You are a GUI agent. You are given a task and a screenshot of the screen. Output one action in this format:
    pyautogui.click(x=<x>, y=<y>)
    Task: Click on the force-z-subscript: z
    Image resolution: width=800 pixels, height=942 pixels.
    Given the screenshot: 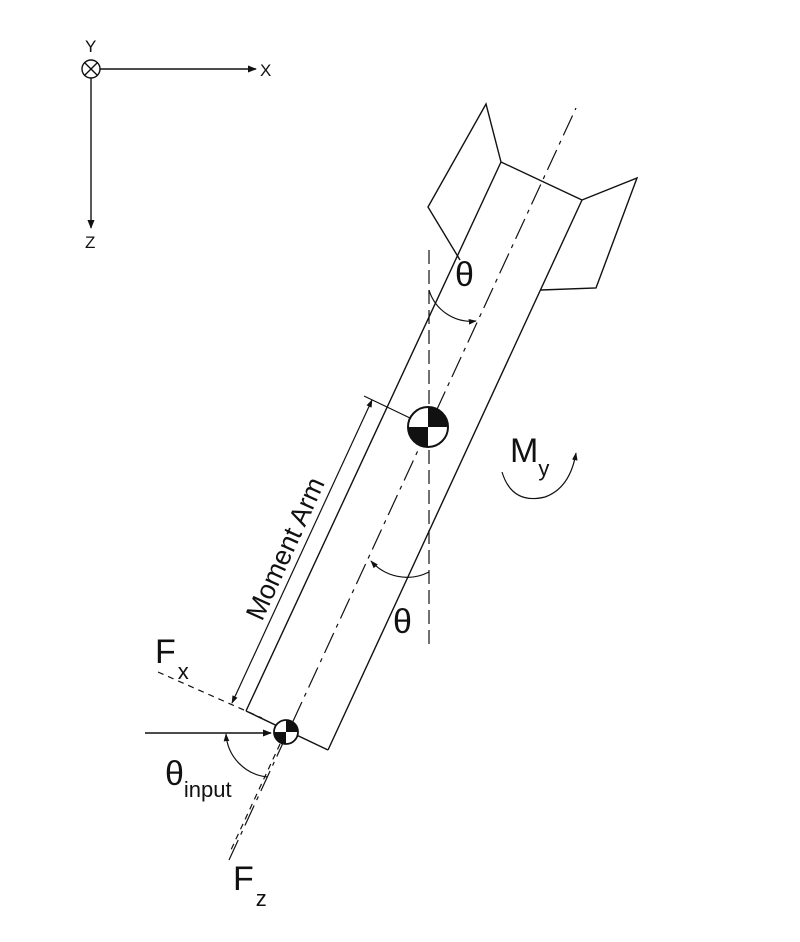 What is the action you would take?
    pyautogui.click(x=261, y=898)
    